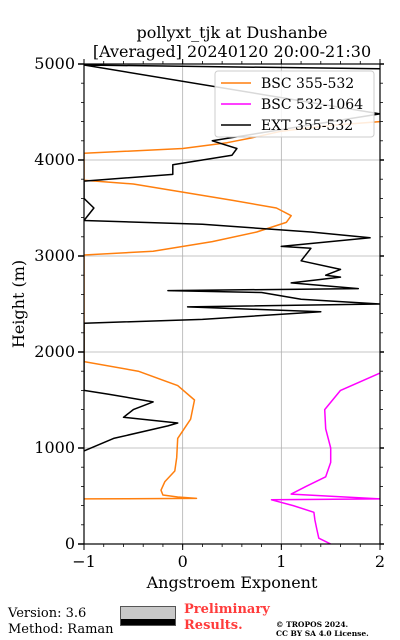  I want to click on version-text: Version: 3.6, so click(47, 613).